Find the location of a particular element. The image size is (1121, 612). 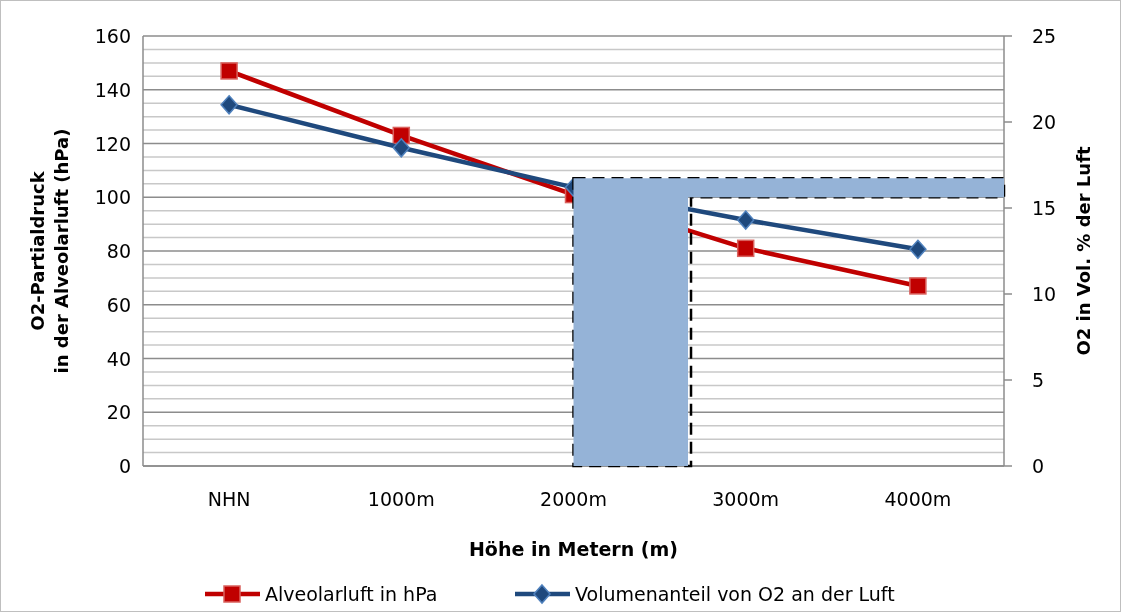

y-tick-label: 120 is located at coordinates (112, 143).